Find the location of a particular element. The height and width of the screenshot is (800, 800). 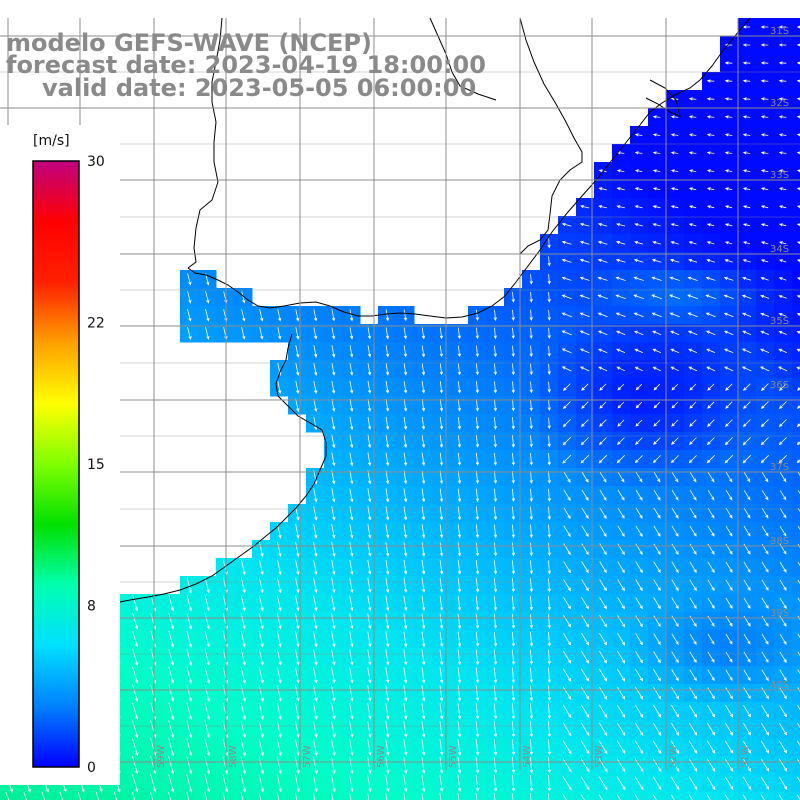

latitude-label: 34S is located at coordinates (779, 249).